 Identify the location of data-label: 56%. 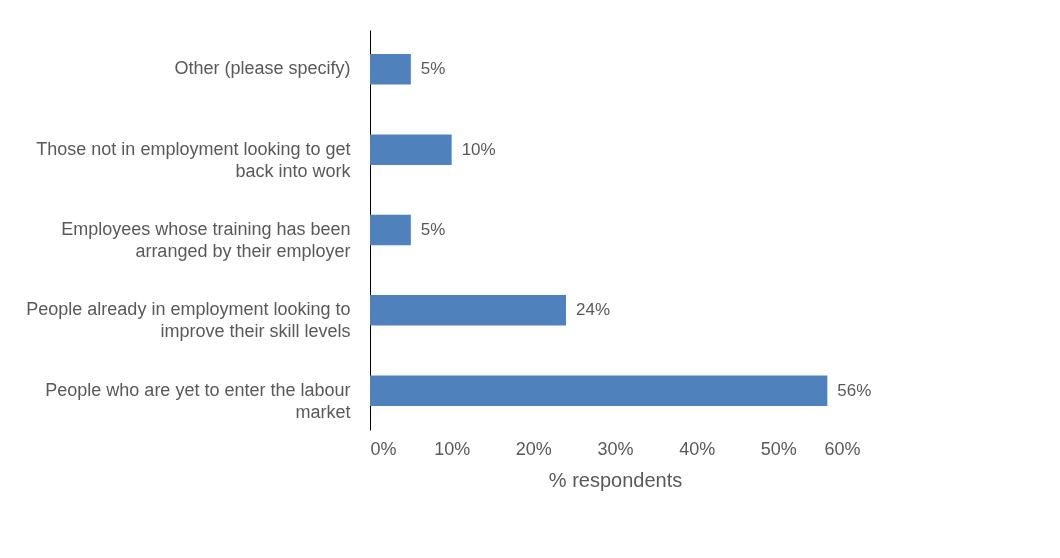
(854, 390).